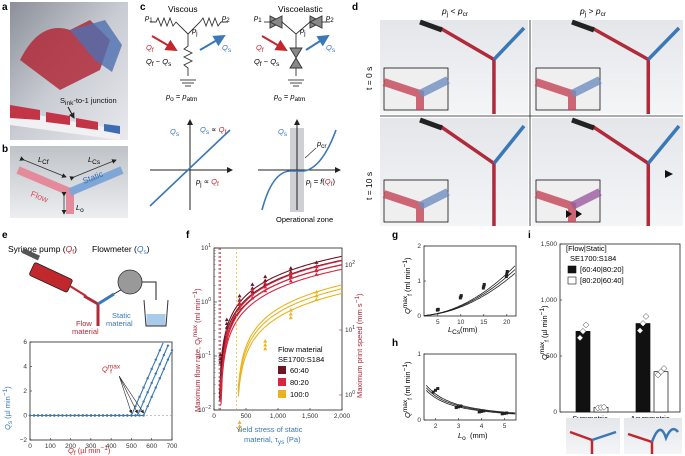 This screenshot has height=456, width=685. I want to click on e-xtick-label: 400, so click(111, 446).